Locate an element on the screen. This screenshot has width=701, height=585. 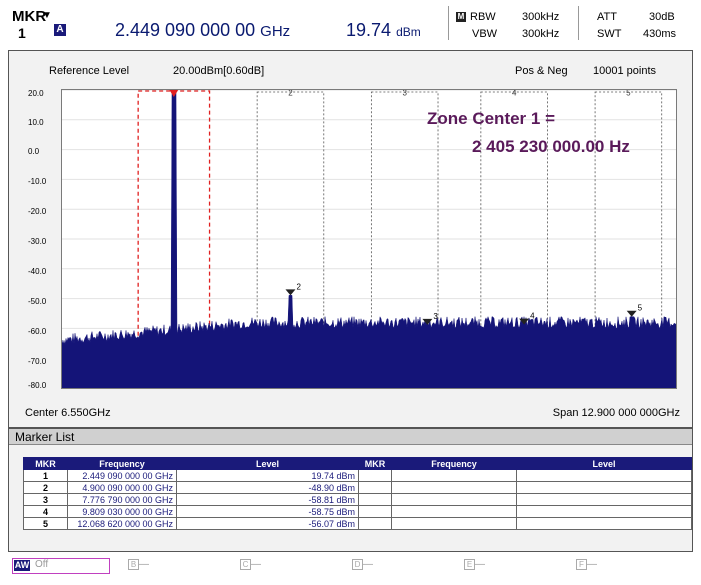
vbw-label: VBW is located at coordinates (485, 34).